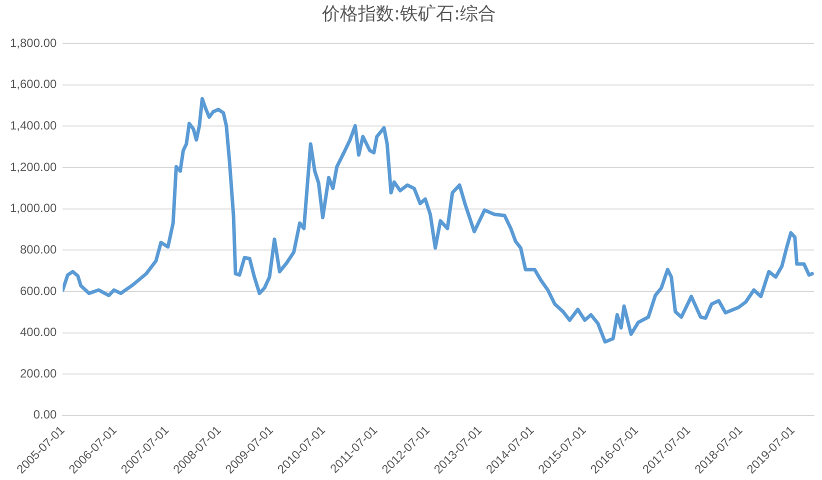  What do you see at coordinates (34, 43) in the screenshot?
I see `y-tick-label: 1,800.00` at bounding box center [34, 43].